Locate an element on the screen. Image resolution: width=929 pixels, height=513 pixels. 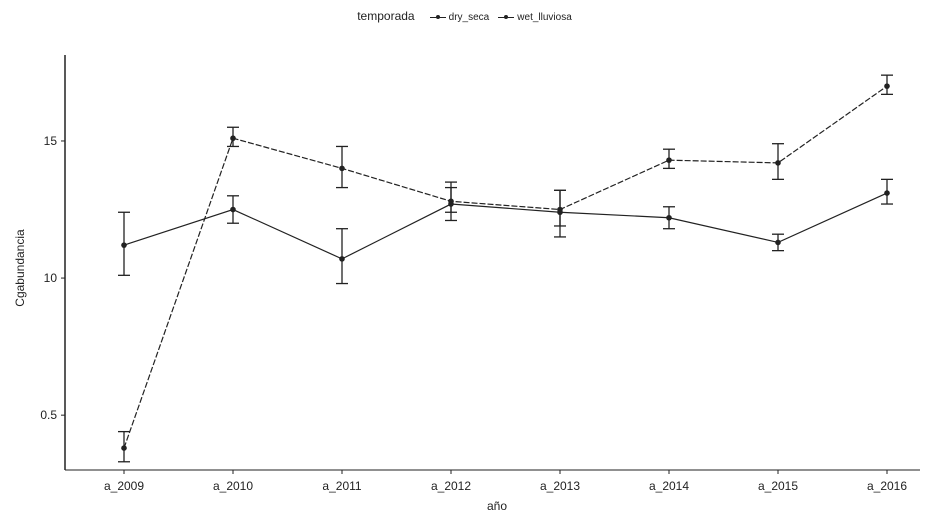
legend: temporada dry_seca wet_lluviosa is located at coordinates (464, 16).